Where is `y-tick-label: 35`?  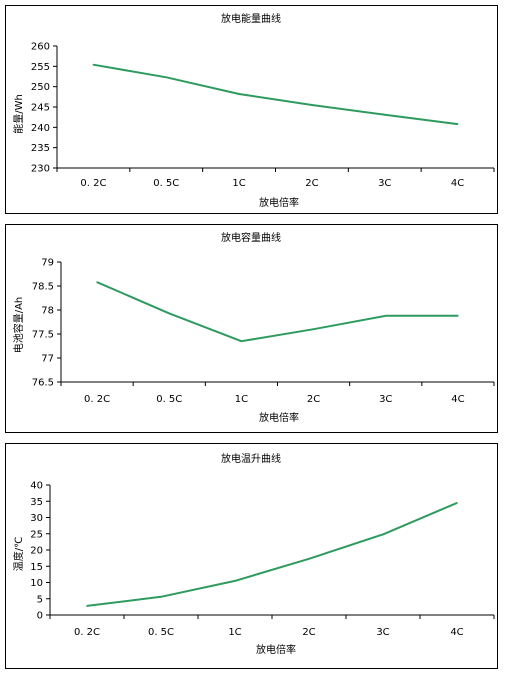 y-tick-label: 35 is located at coordinates (36, 502).